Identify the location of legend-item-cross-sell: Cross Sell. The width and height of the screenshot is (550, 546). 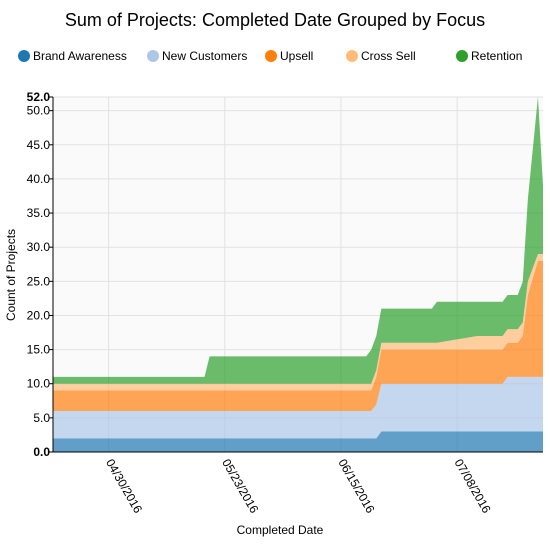
(381, 56).